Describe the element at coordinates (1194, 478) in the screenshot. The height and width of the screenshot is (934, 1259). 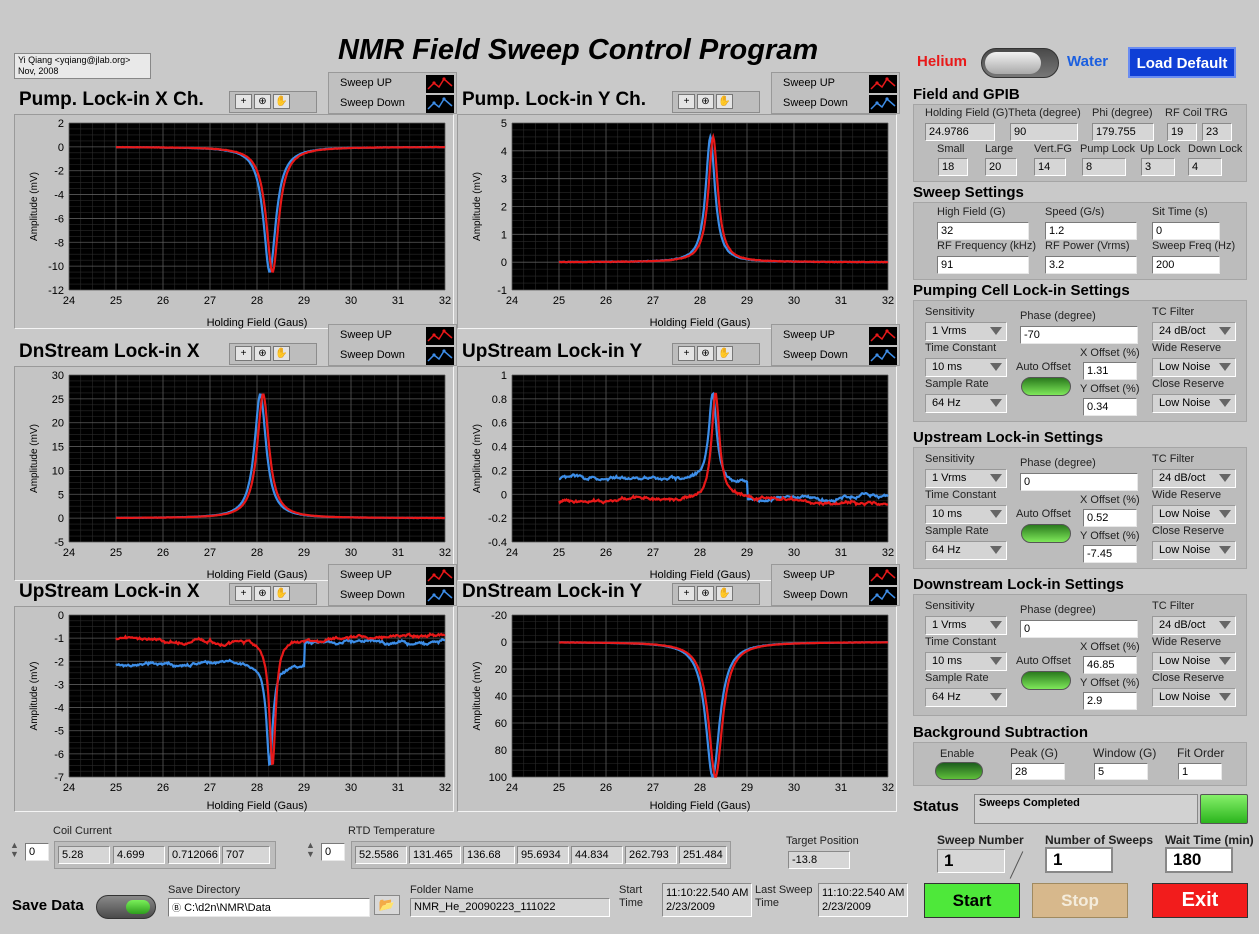
I see `upstream-tc-filter-select: 24 dB/oct` at that location.